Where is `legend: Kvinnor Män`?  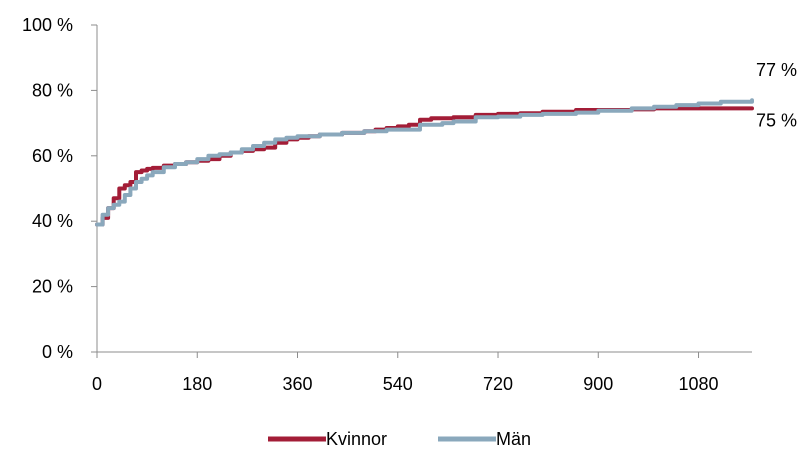
legend: Kvinnor Män is located at coordinates (399, 439).